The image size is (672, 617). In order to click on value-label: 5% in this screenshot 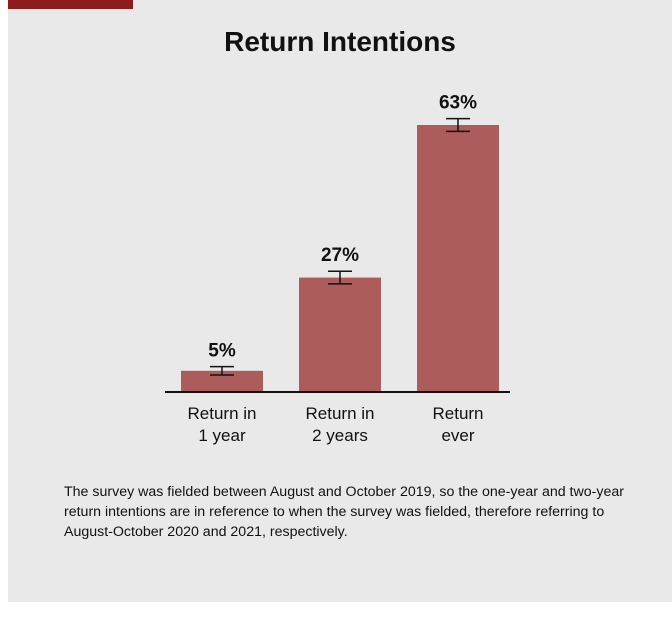, I will do `click(222, 351)`.